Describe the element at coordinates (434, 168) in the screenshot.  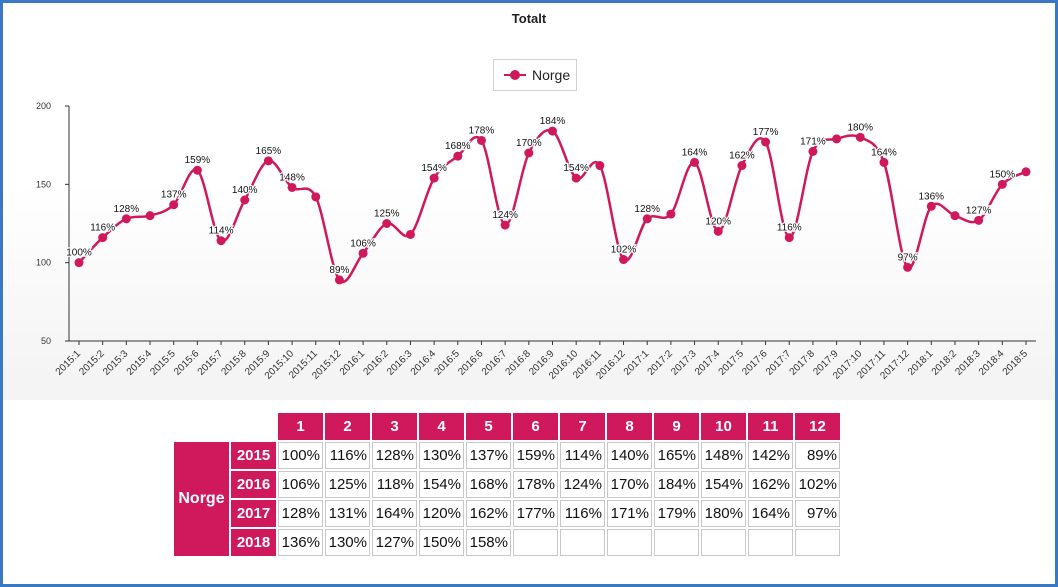
I see `data-label: 154%` at that location.